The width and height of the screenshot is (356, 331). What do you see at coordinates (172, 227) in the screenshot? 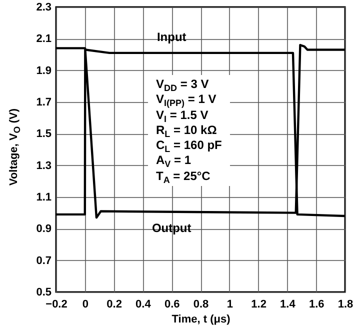
I see `series-label: Output` at bounding box center [172, 227].